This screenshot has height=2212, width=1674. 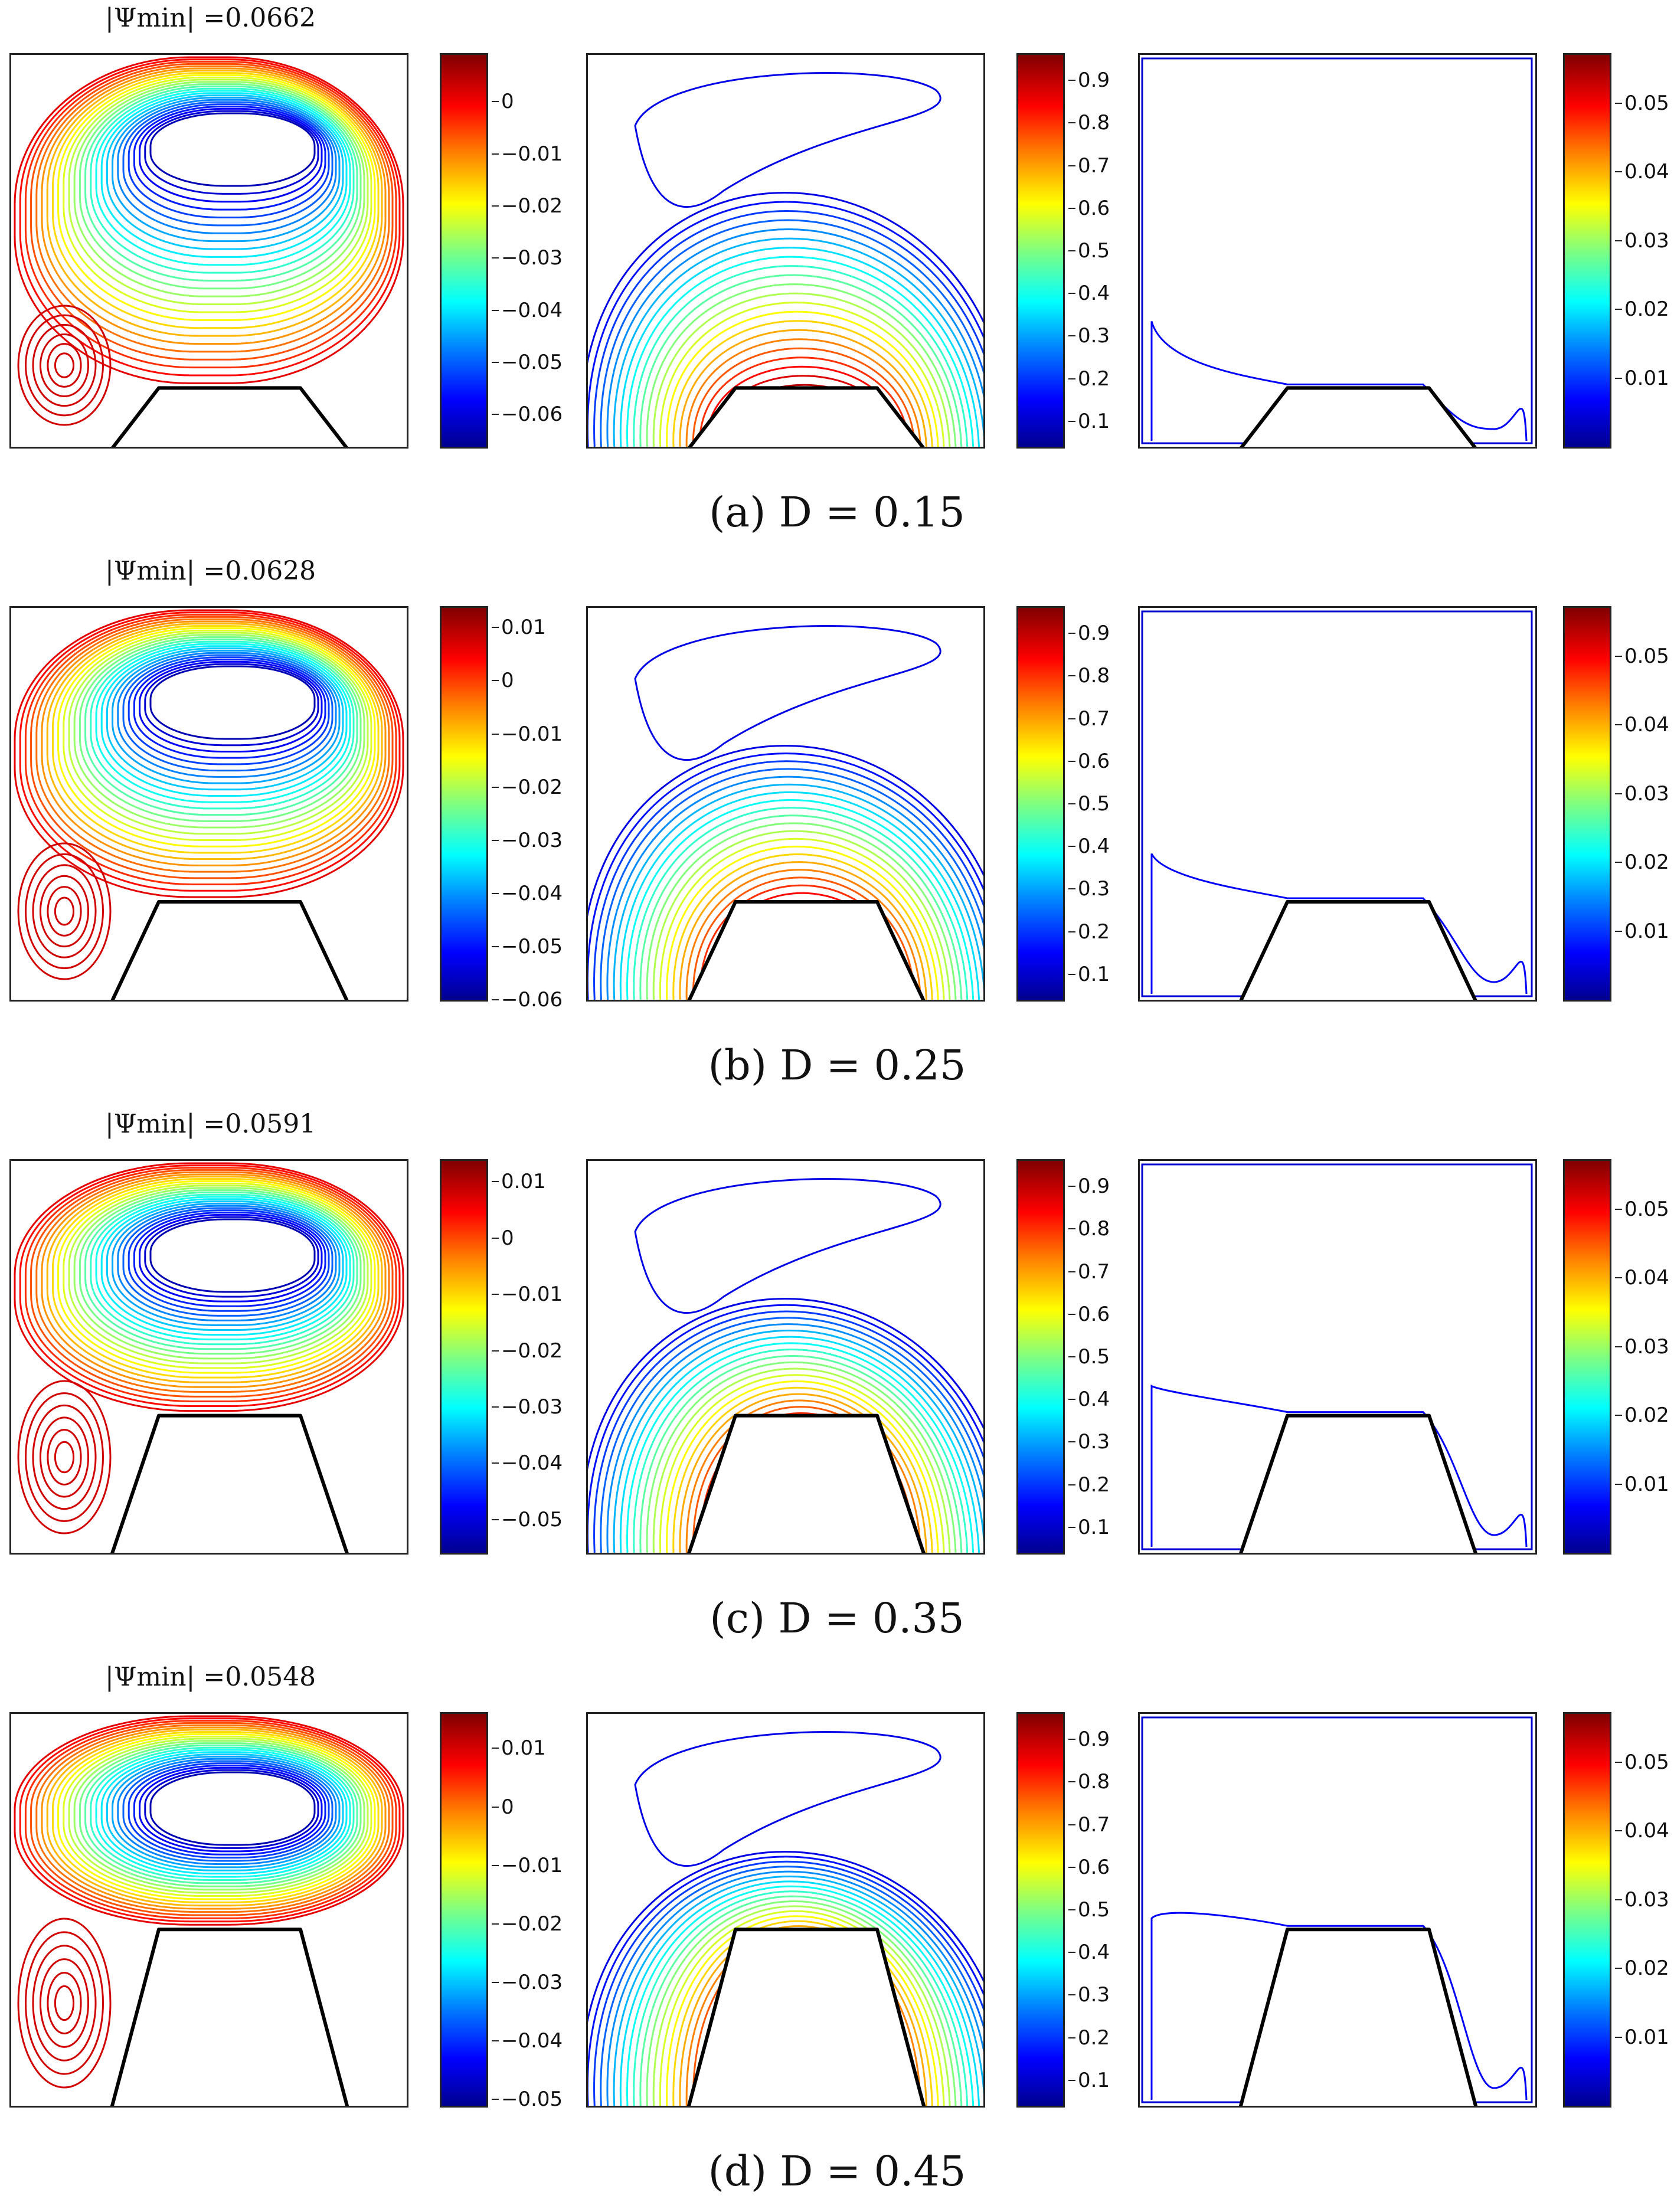 What do you see at coordinates (1337, 804) in the screenshot?
I see `concentration-panel` at bounding box center [1337, 804].